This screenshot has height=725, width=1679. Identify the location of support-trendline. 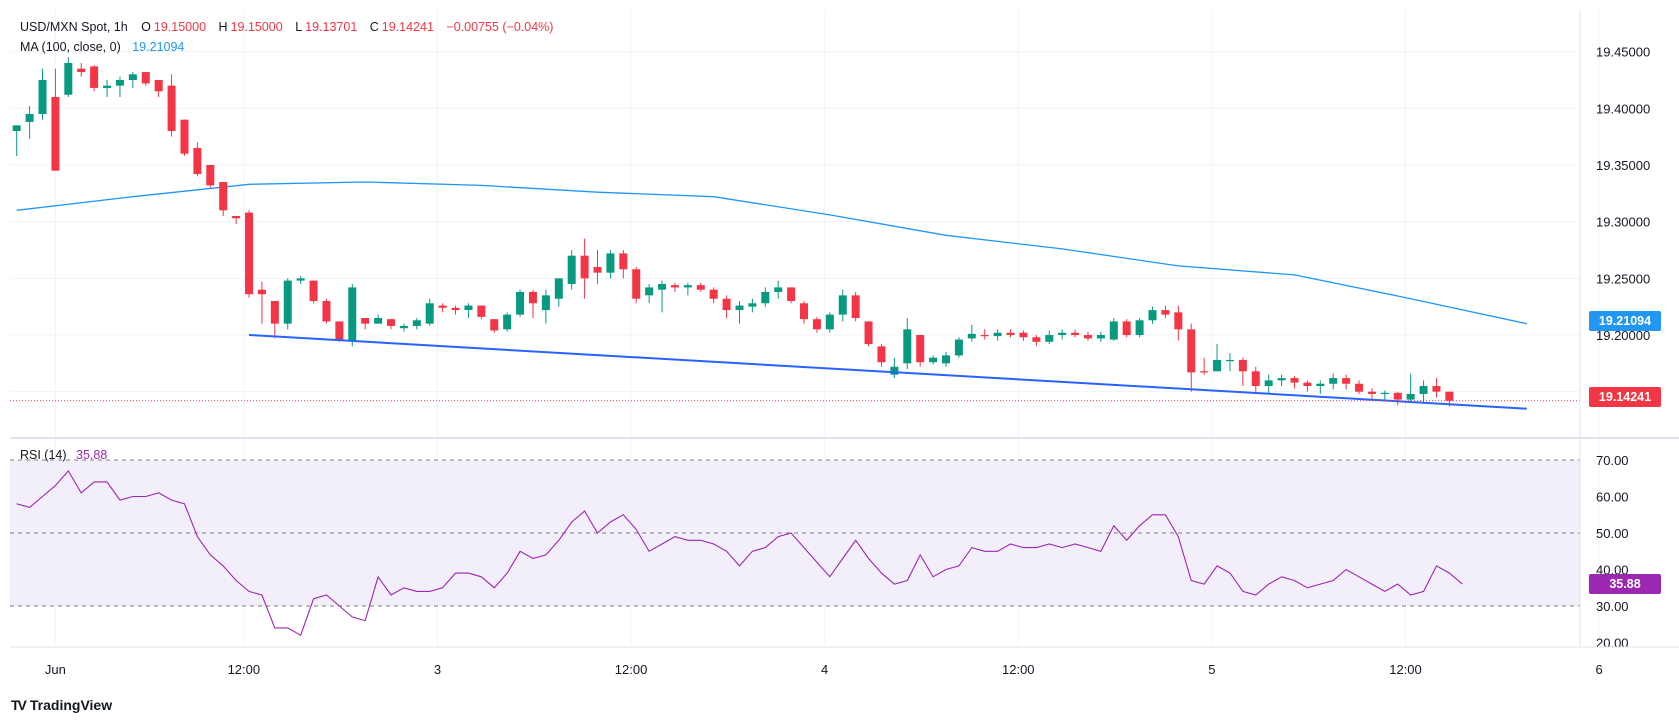
(887, 372).